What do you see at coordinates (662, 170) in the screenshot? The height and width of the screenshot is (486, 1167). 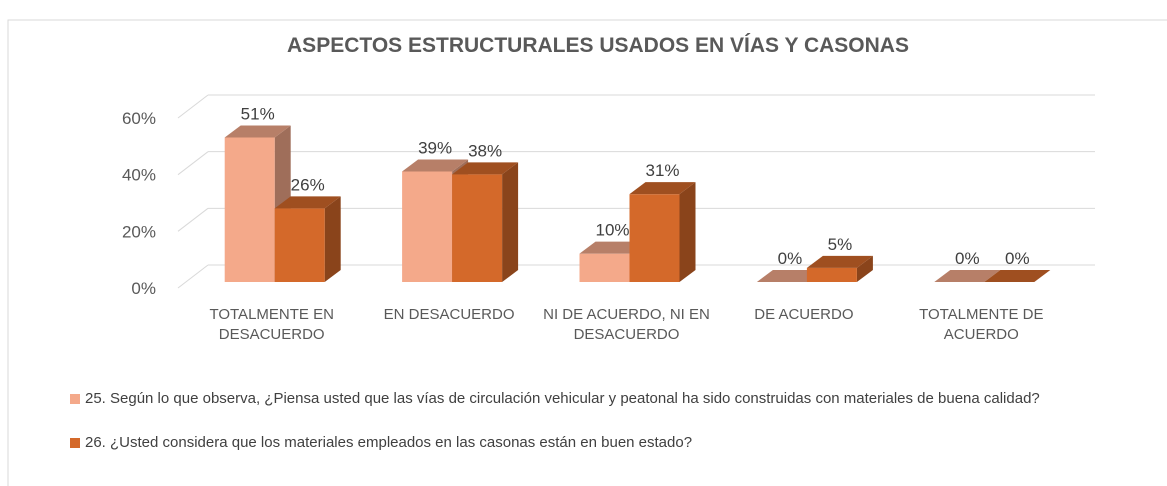 I see `data-label: 31%` at bounding box center [662, 170].